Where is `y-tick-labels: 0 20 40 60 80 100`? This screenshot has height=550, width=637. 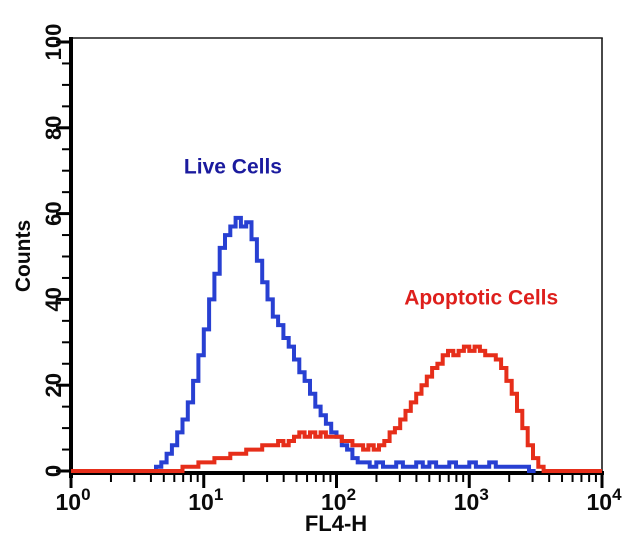 y-tick-labels: 0 20 40 60 80 100 is located at coordinates (53, 250).